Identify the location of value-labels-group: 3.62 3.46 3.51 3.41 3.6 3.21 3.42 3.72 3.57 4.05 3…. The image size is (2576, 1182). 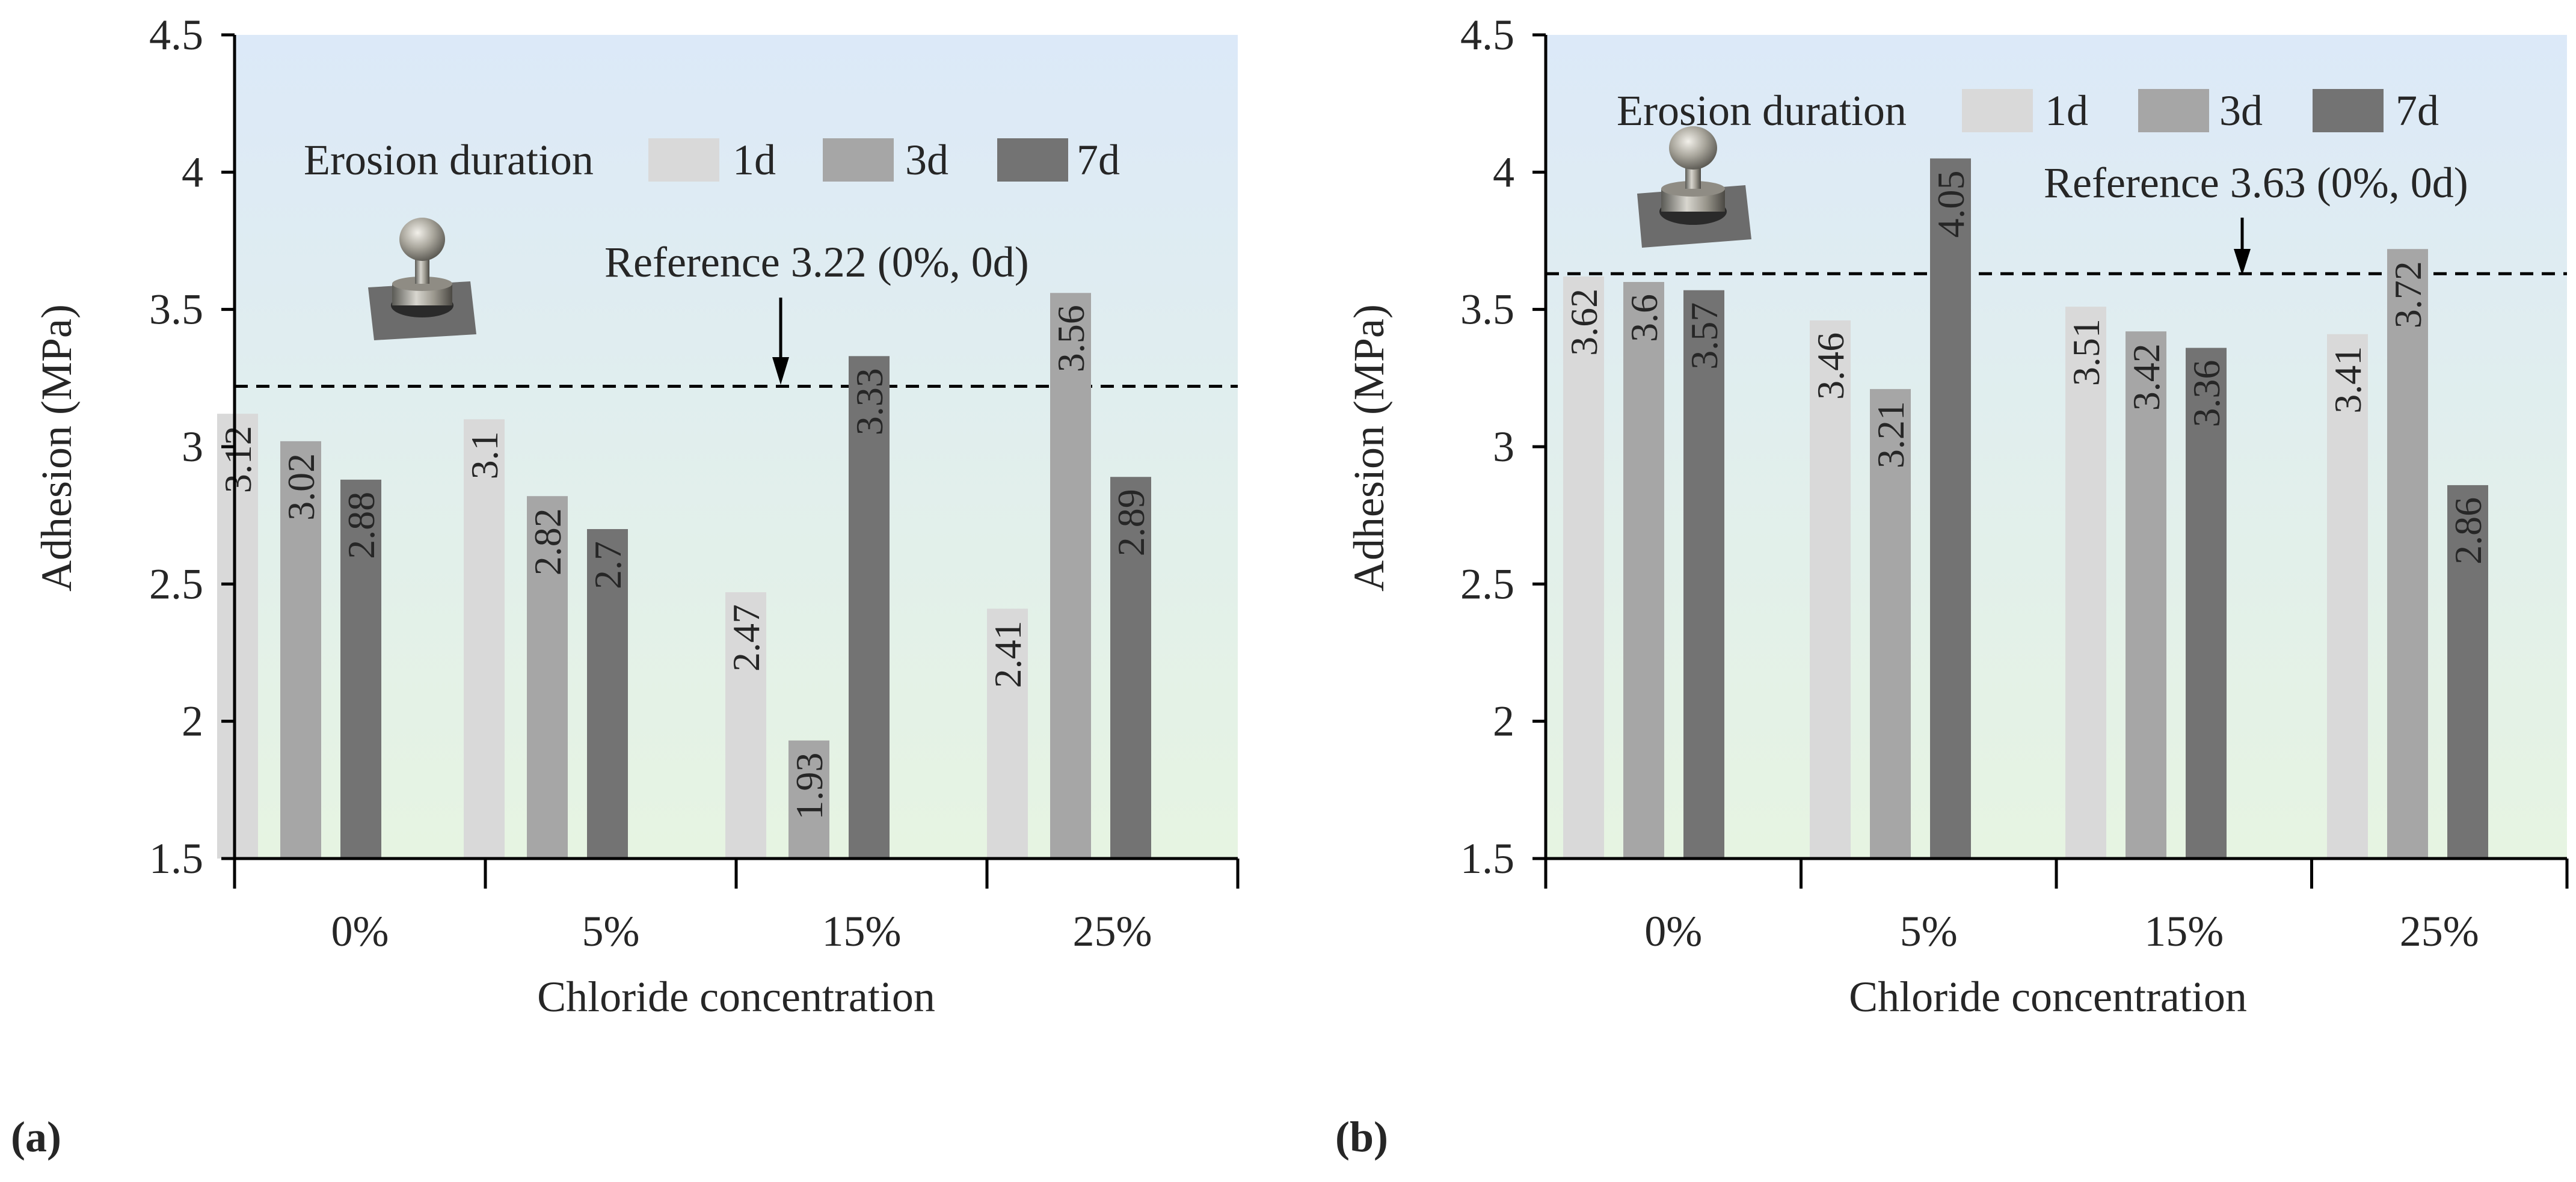
(2026, 368).